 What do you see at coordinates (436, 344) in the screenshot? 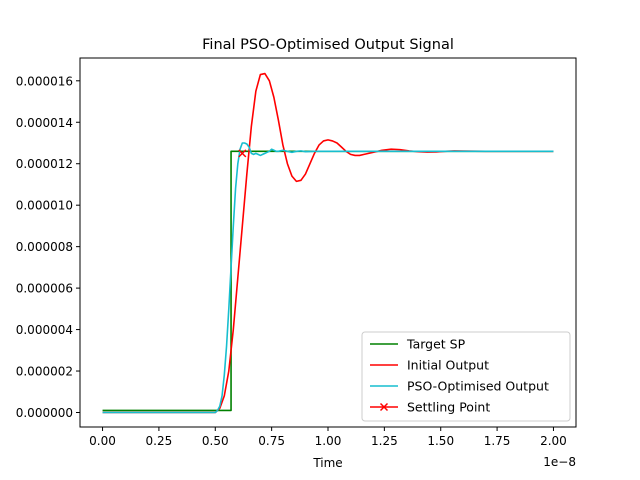
I see `legend-label-target-sp: Target SP` at bounding box center [436, 344].